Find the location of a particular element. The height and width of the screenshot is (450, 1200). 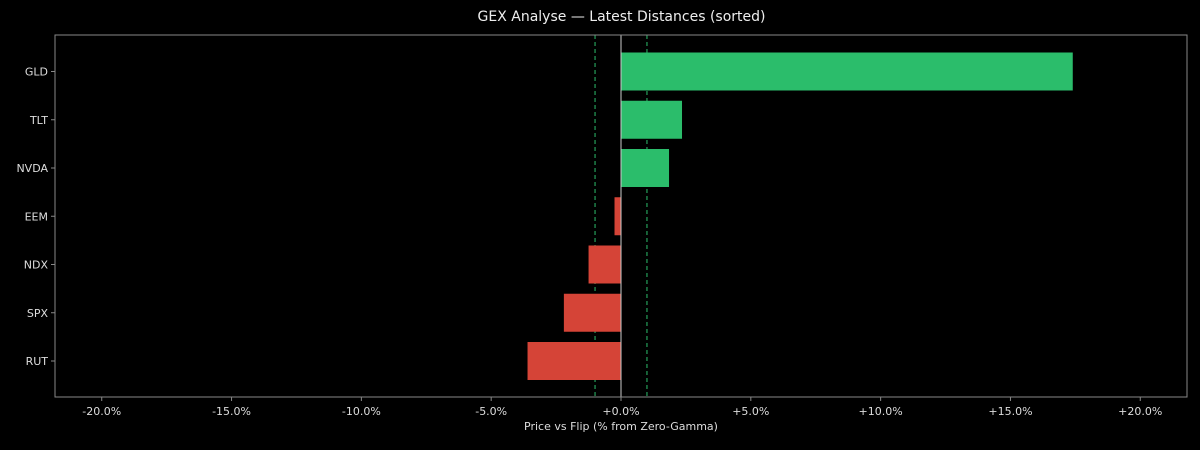

x-tick-label: +0.0% is located at coordinates (620, 411).